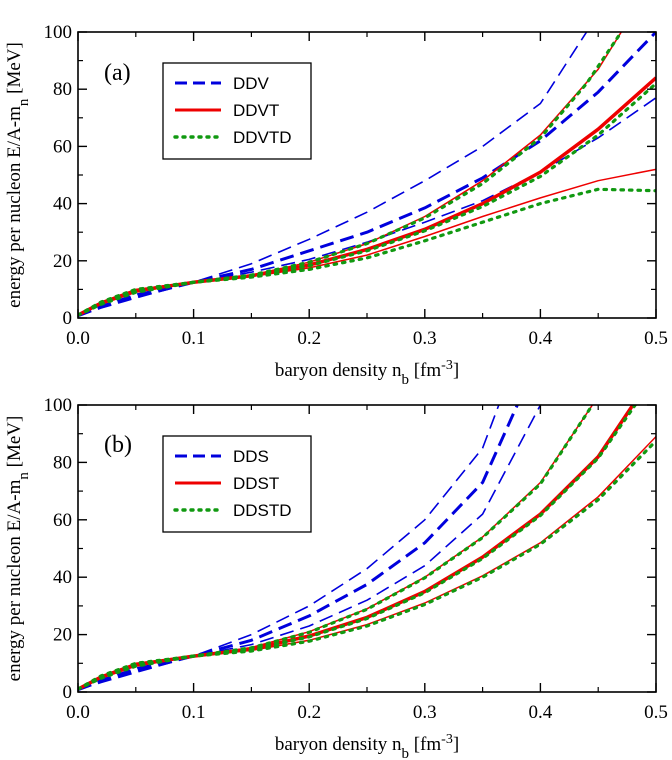  I want to click on legend-label-ddvt: DDVT, so click(256, 110).